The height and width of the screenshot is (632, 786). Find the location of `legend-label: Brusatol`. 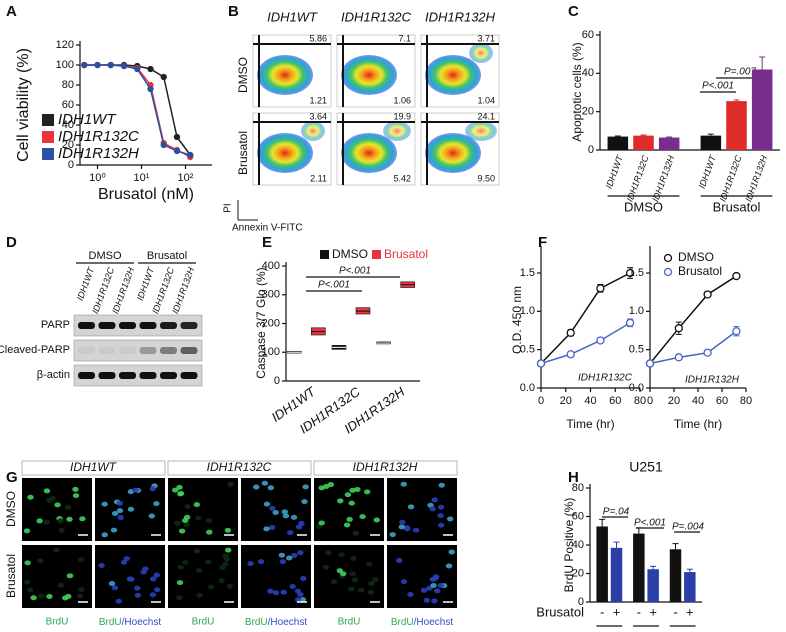

legend-label: Brusatol is located at coordinates (406, 254).